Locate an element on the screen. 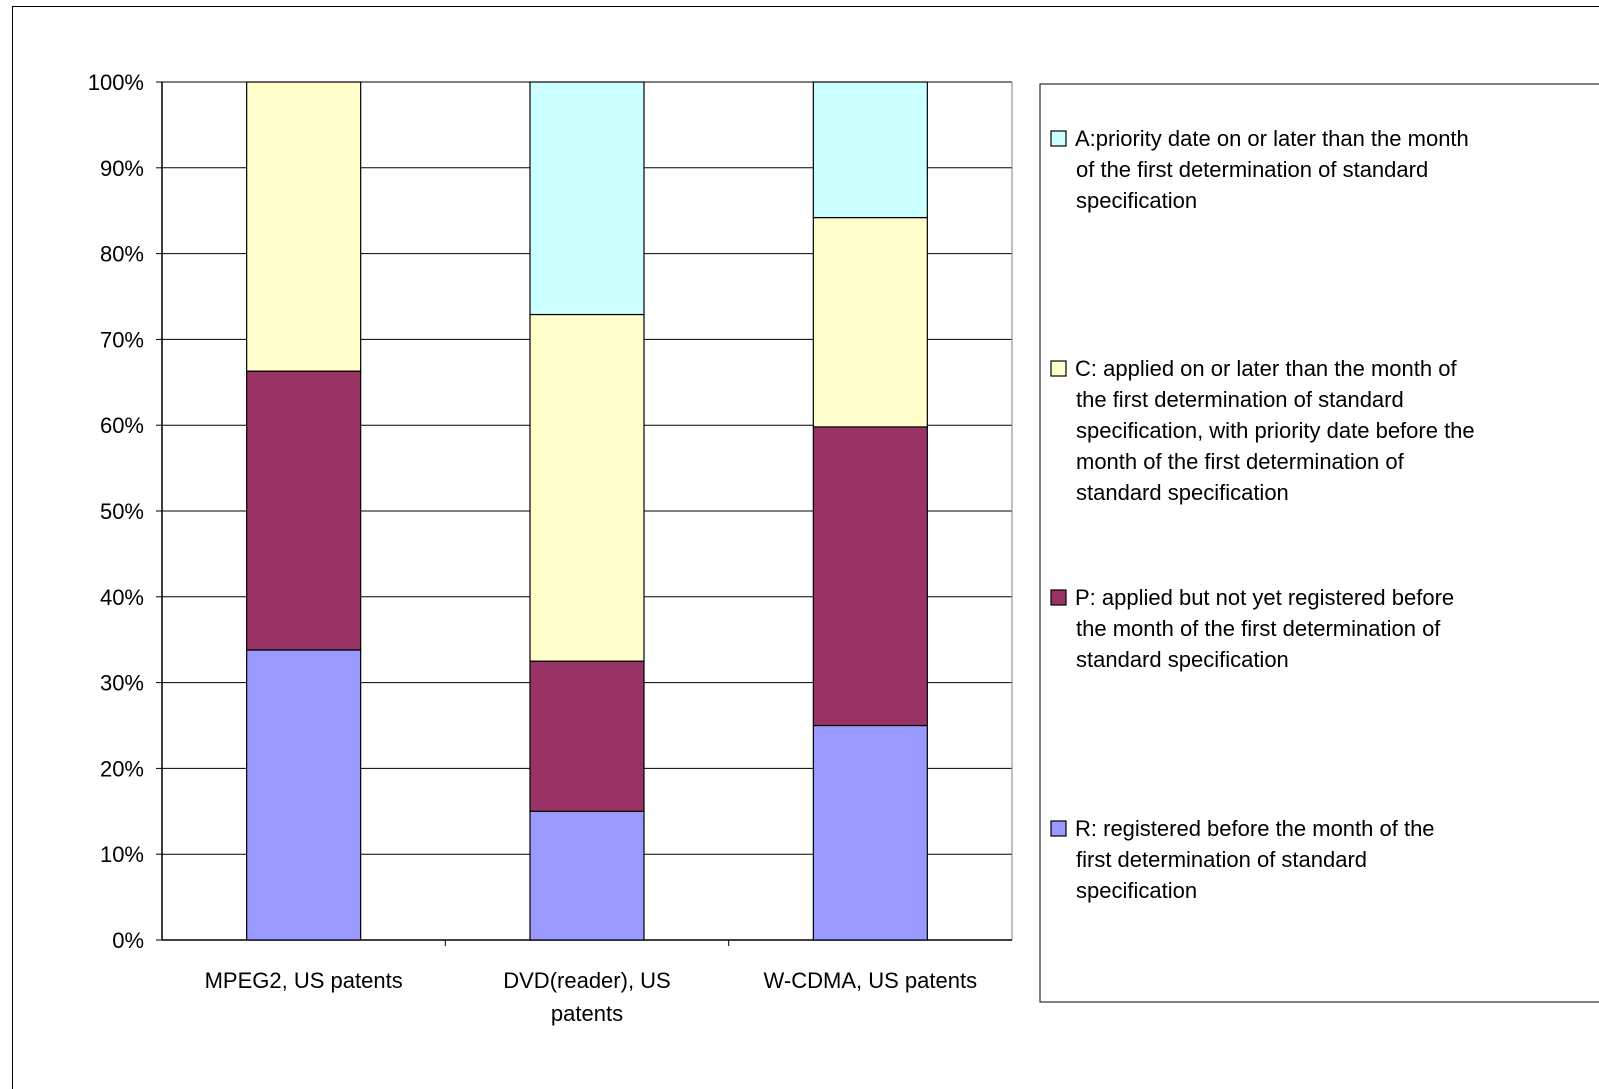 This screenshot has height=1089, width=1599. y-tick-label: 90% is located at coordinates (122, 168).